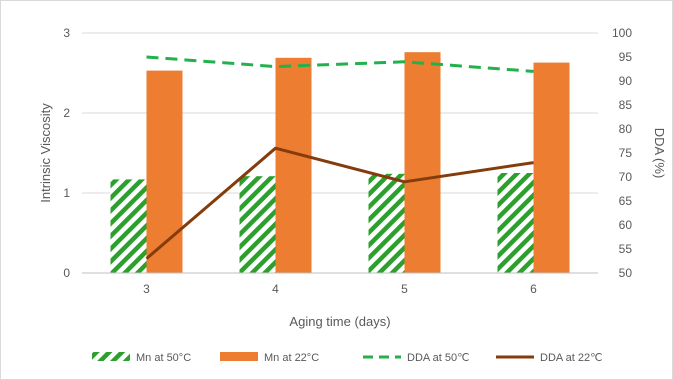 The image size is (673, 380). What do you see at coordinates (66, 273) in the screenshot?
I see `y-tick-label: 0` at bounding box center [66, 273].